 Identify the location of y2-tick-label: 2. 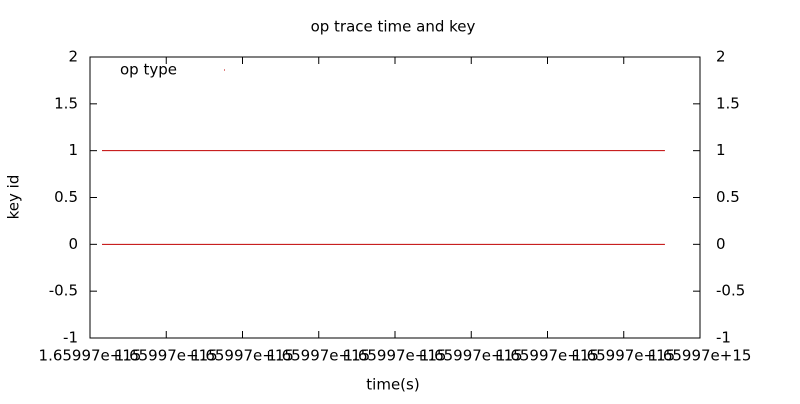
(721, 57).